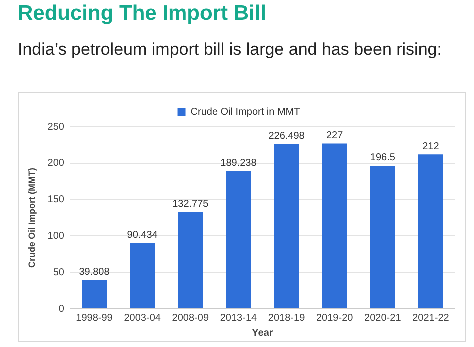  I want to click on chart-subtitle: India’s petroleum import bill is large and has been rising:, so click(230, 50).